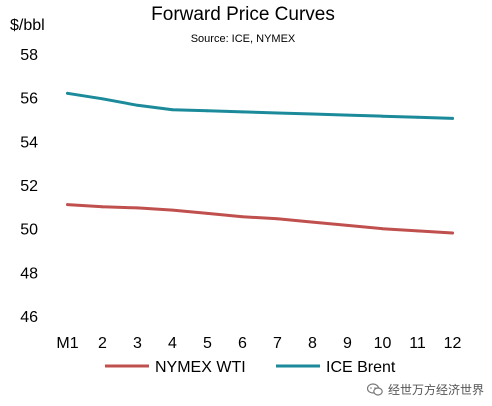 This screenshot has width=492, height=406. Describe the element at coordinates (312, 343) in the screenshot. I see `x-tick-label: 8` at that location.